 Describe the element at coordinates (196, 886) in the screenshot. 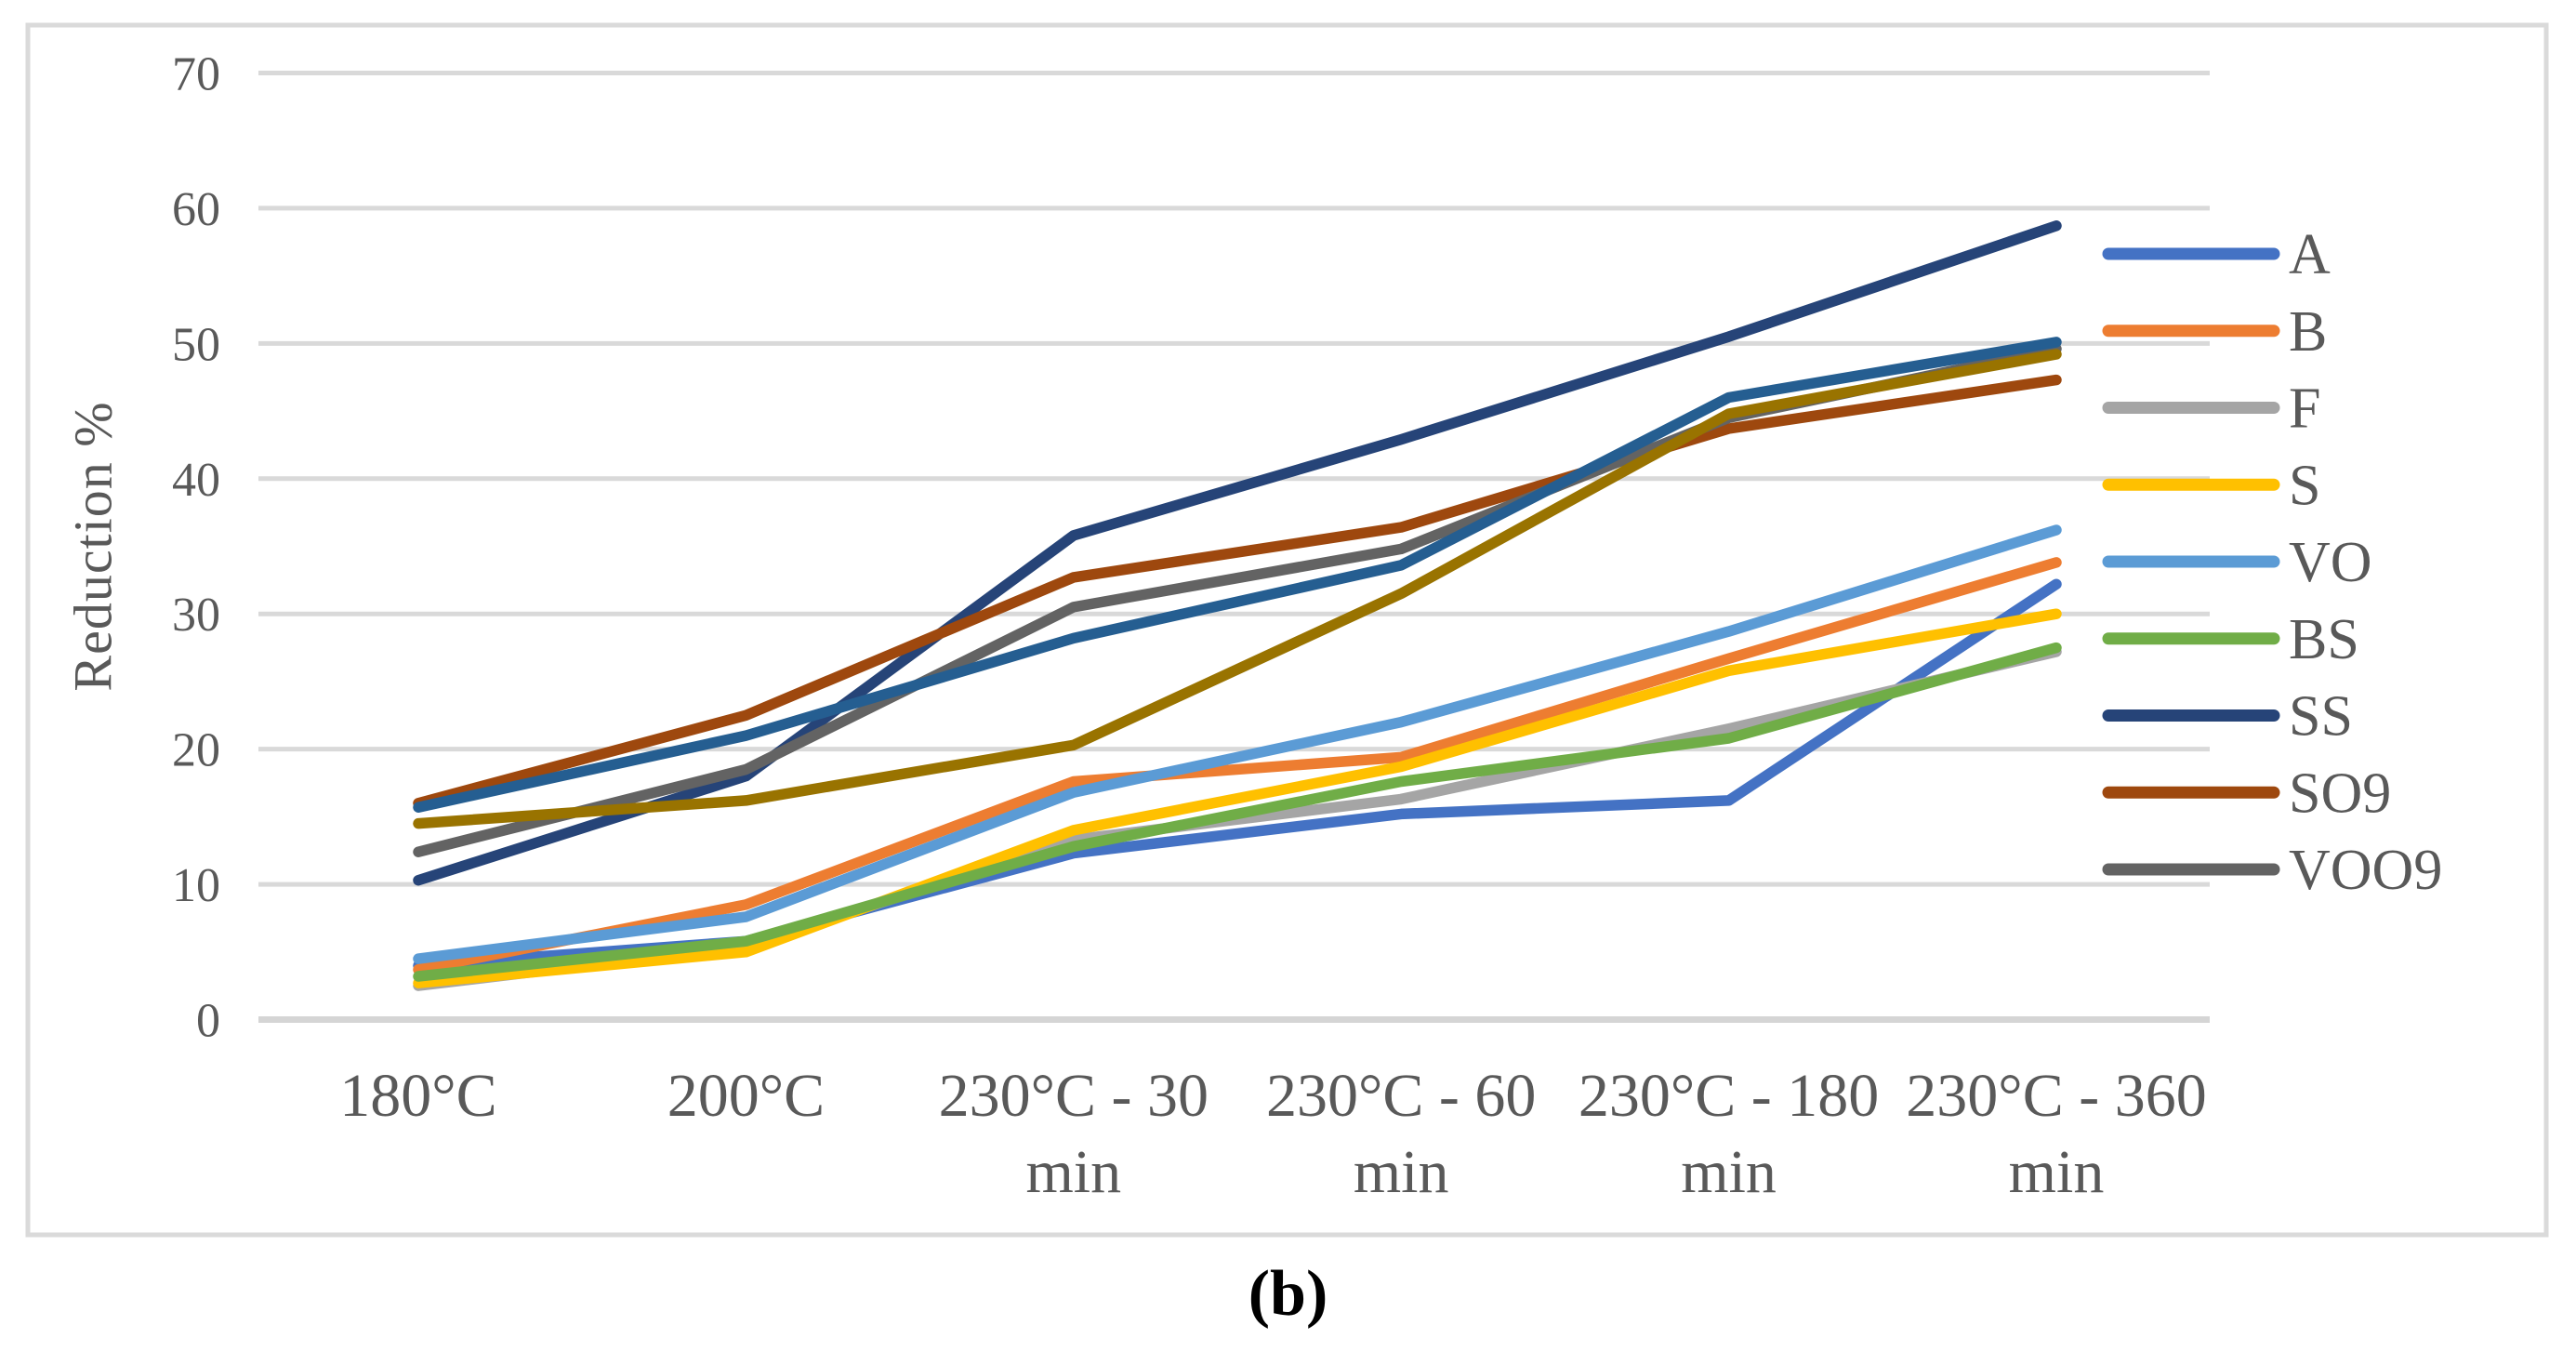

I see `y-tick-label-10: 10` at that location.